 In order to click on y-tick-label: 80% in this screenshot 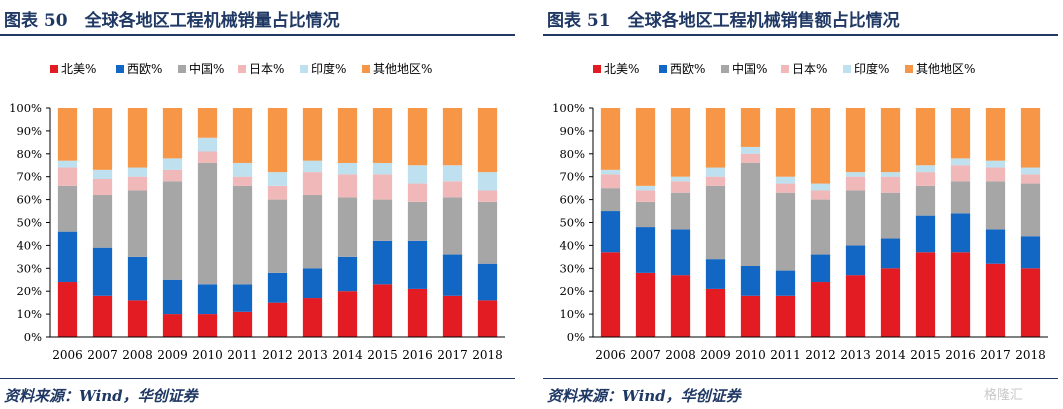, I will do `click(572, 154)`.